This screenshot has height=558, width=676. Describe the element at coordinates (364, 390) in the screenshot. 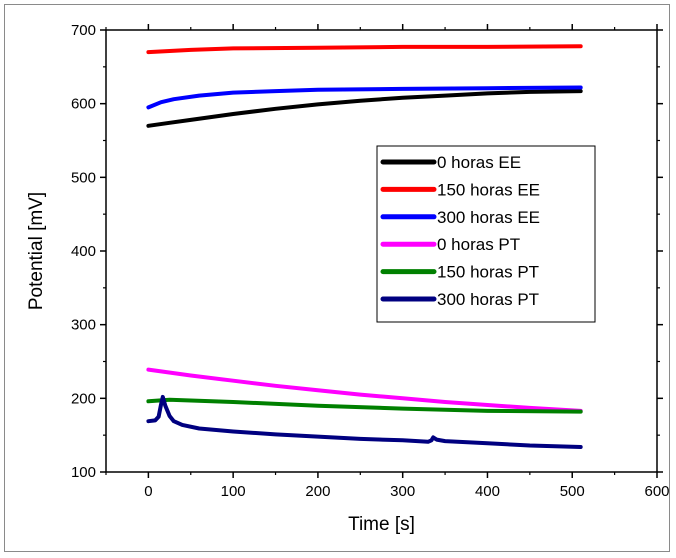

I see `series-line-0-horas-pt` at that location.